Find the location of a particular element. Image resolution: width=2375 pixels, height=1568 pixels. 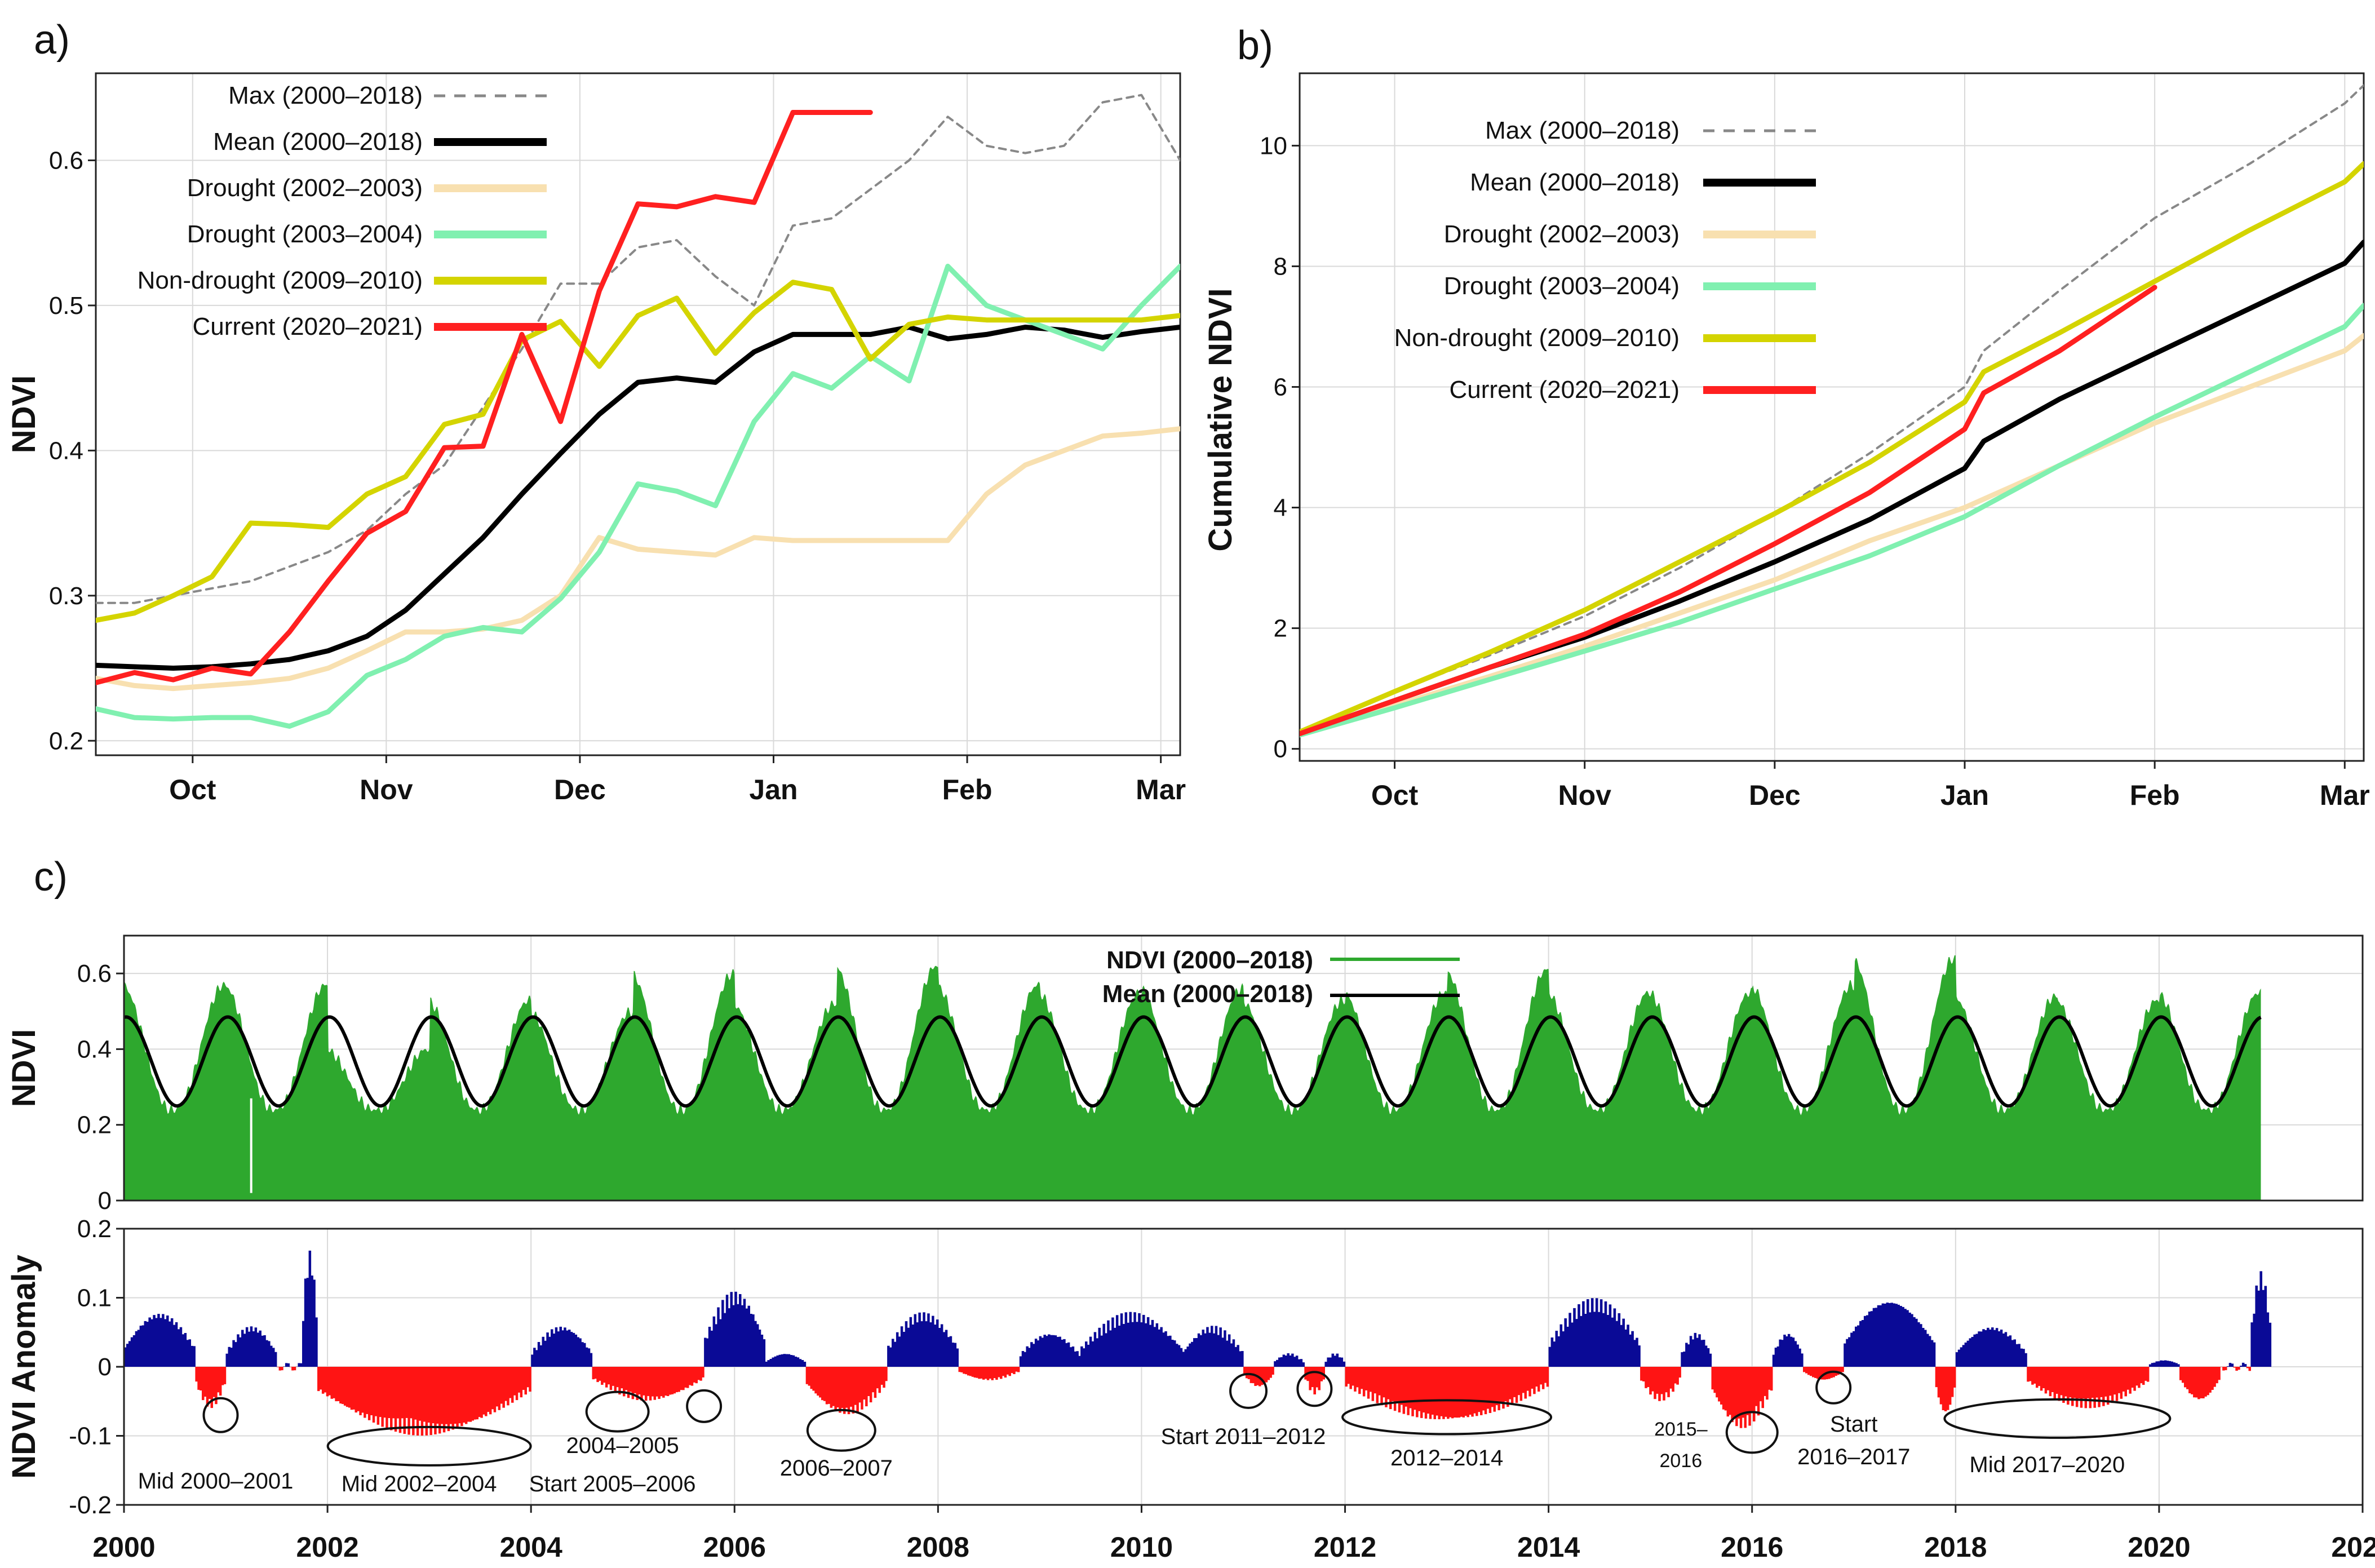

legend-label: Drought (2003–2004) is located at coordinates (305, 234).